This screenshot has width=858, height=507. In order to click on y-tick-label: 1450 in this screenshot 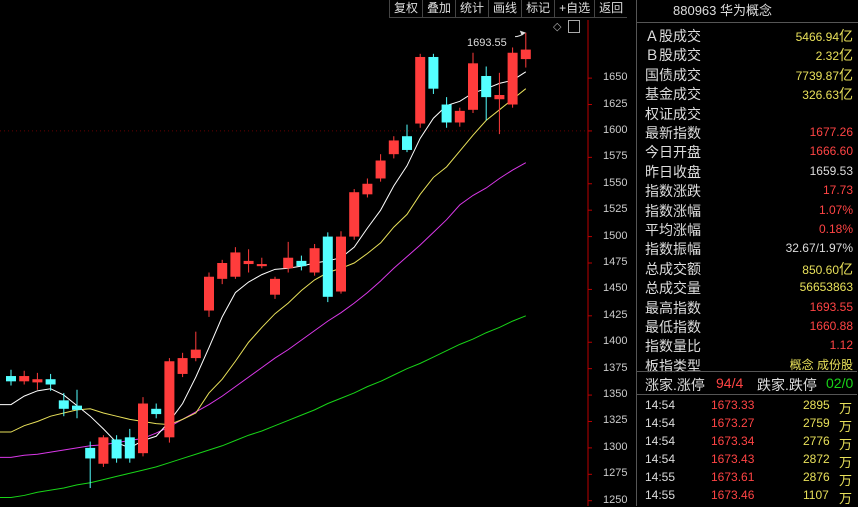, I will do `click(615, 288)`.